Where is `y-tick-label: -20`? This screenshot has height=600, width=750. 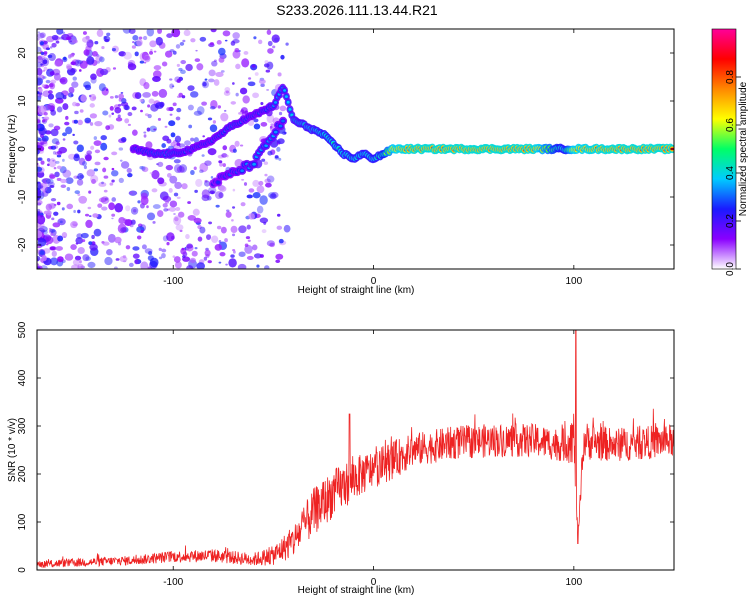 y-tick-label: -20 is located at coordinates (22, 244).